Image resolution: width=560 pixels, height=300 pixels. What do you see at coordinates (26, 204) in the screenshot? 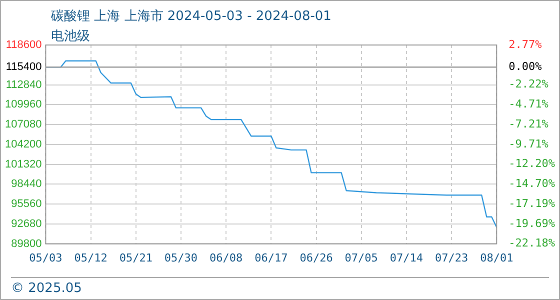
I see `y-tick-label: 95560` at bounding box center [26, 204].